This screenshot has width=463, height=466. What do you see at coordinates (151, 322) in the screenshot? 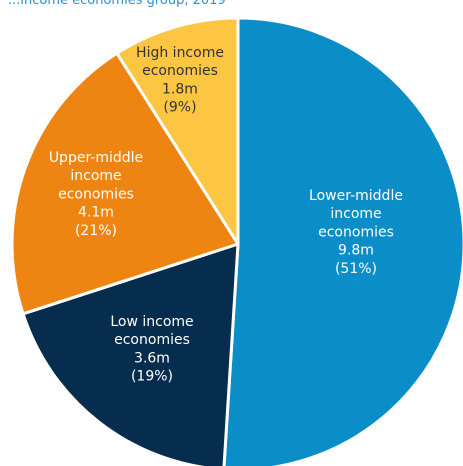
I see `slice-label-line: Low income` at bounding box center [151, 322].